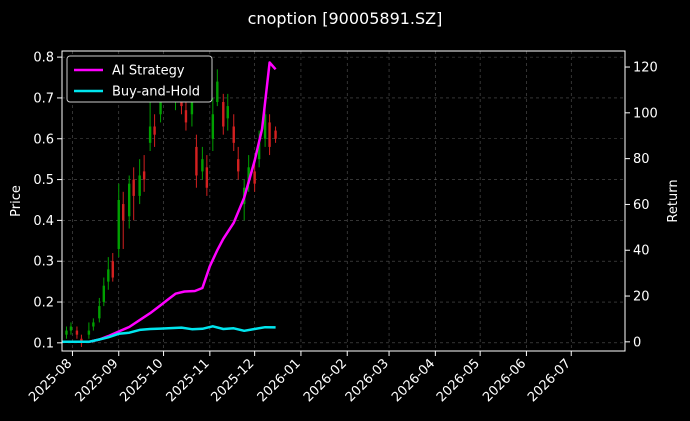 The image size is (690, 421). What do you see at coordinates (641, 251) in the screenshot?
I see `y-right-tick-label: 40` at bounding box center [641, 251].